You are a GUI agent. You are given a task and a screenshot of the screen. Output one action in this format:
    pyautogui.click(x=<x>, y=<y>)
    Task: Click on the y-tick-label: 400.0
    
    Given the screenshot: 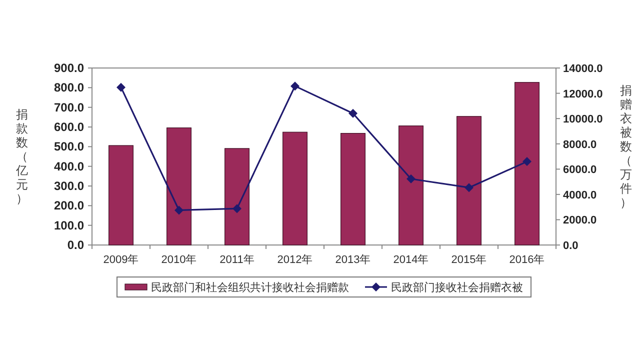 What is the action you would take?
    pyautogui.click(x=69, y=166)
    